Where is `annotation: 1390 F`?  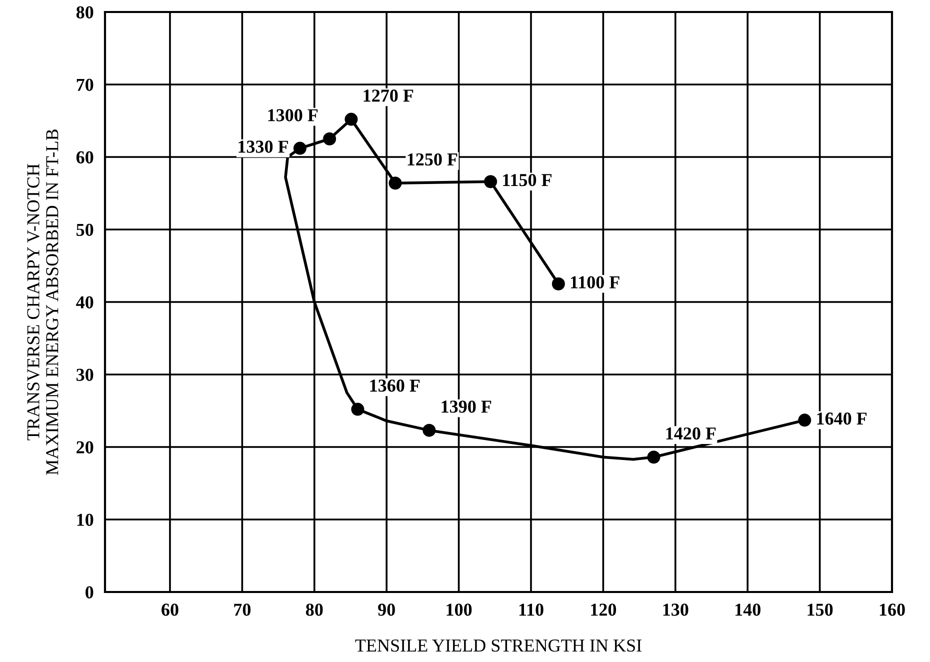
annotation: 1390 F is located at coordinates (467, 406).